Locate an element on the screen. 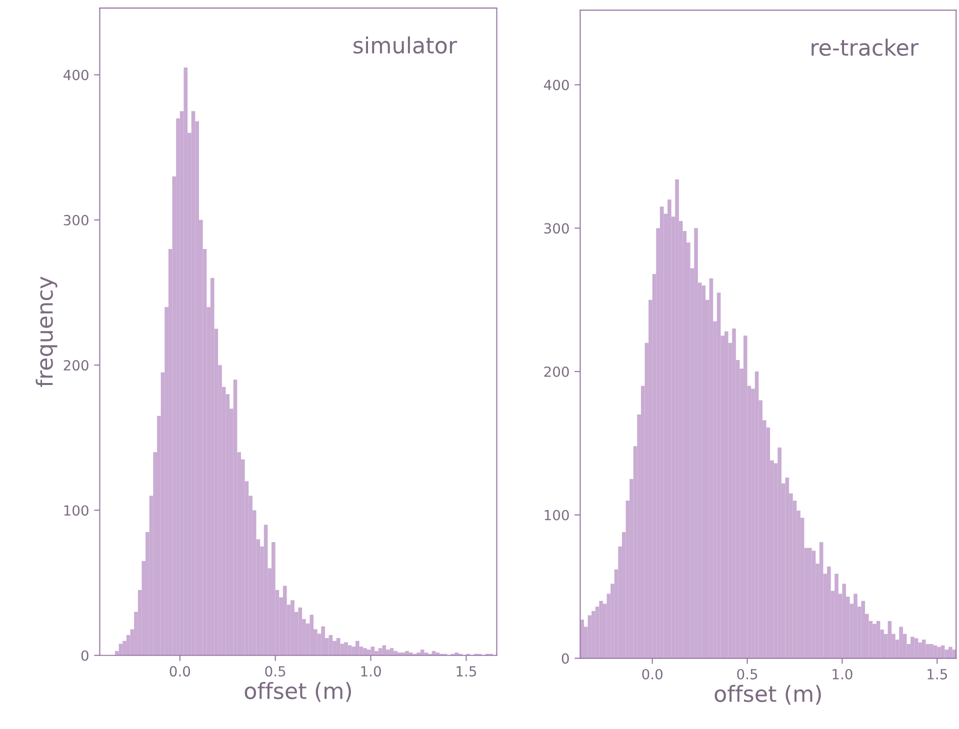  annotation: re-tracker is located at coordinates (865, 47).